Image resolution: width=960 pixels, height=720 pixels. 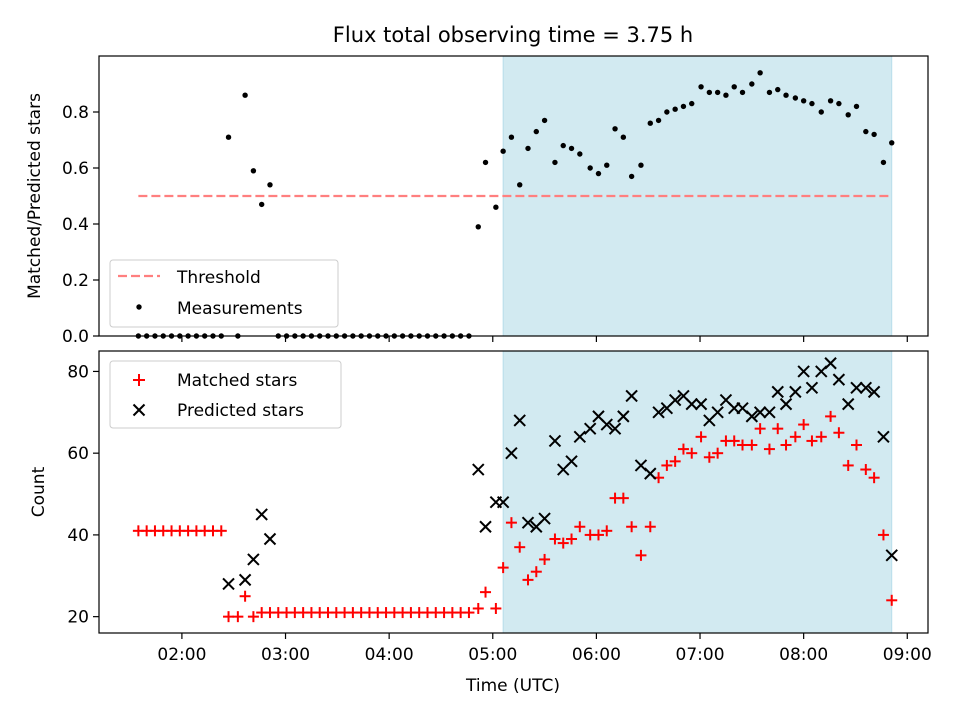 What do you see at coordinates (75, 113) in the screenshot?
I see `top-y-tick-label: 0.8` at bounding box center [75, 113].